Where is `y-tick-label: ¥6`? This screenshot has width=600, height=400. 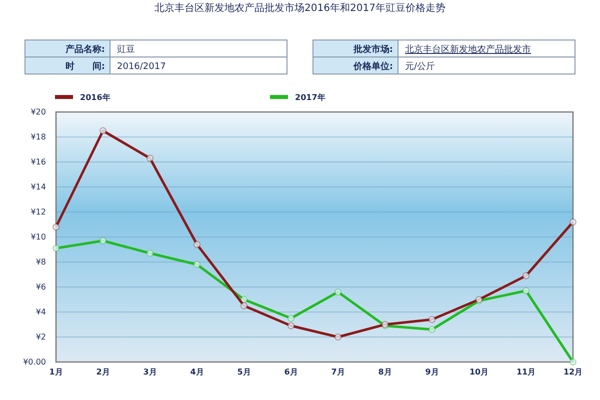 y-tick-label: ¥6 is located at coordinates (41, 287).